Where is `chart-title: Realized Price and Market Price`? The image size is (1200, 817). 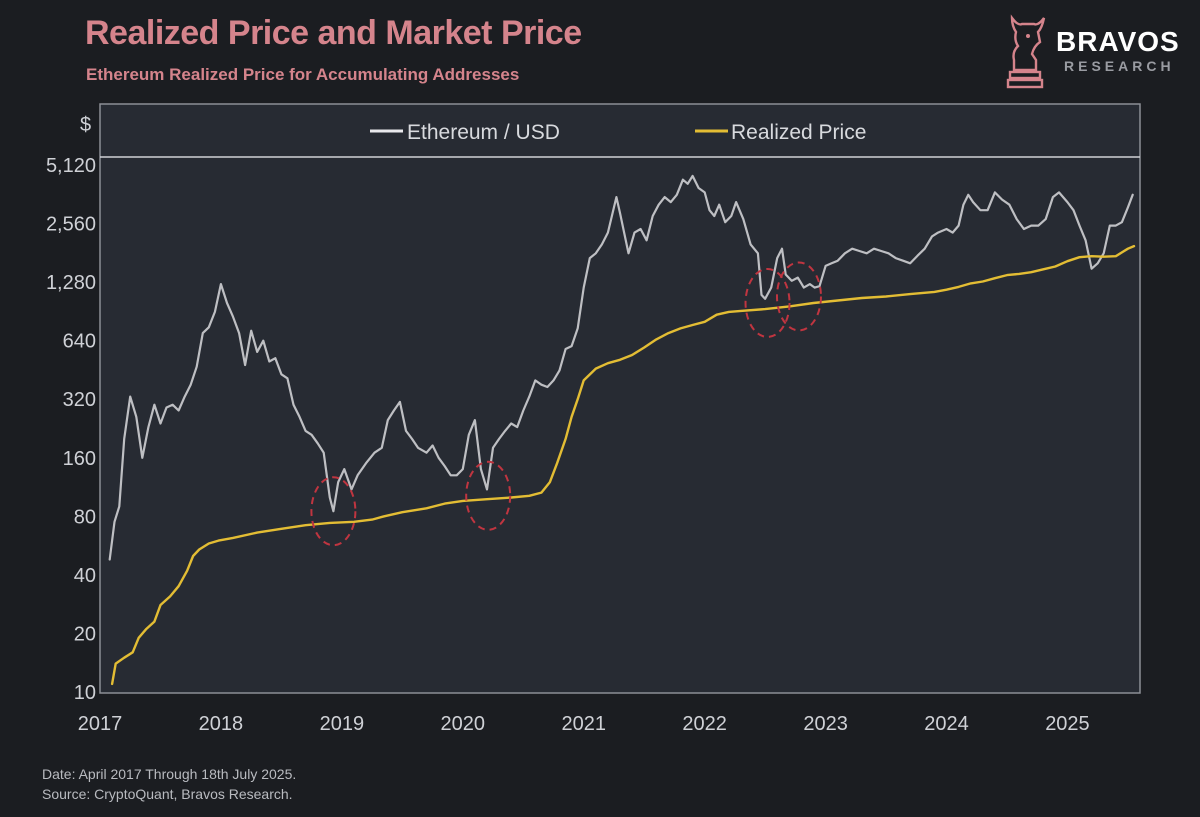
chart-title: Realized Price and Market Price is located at coordinates (333, 33).